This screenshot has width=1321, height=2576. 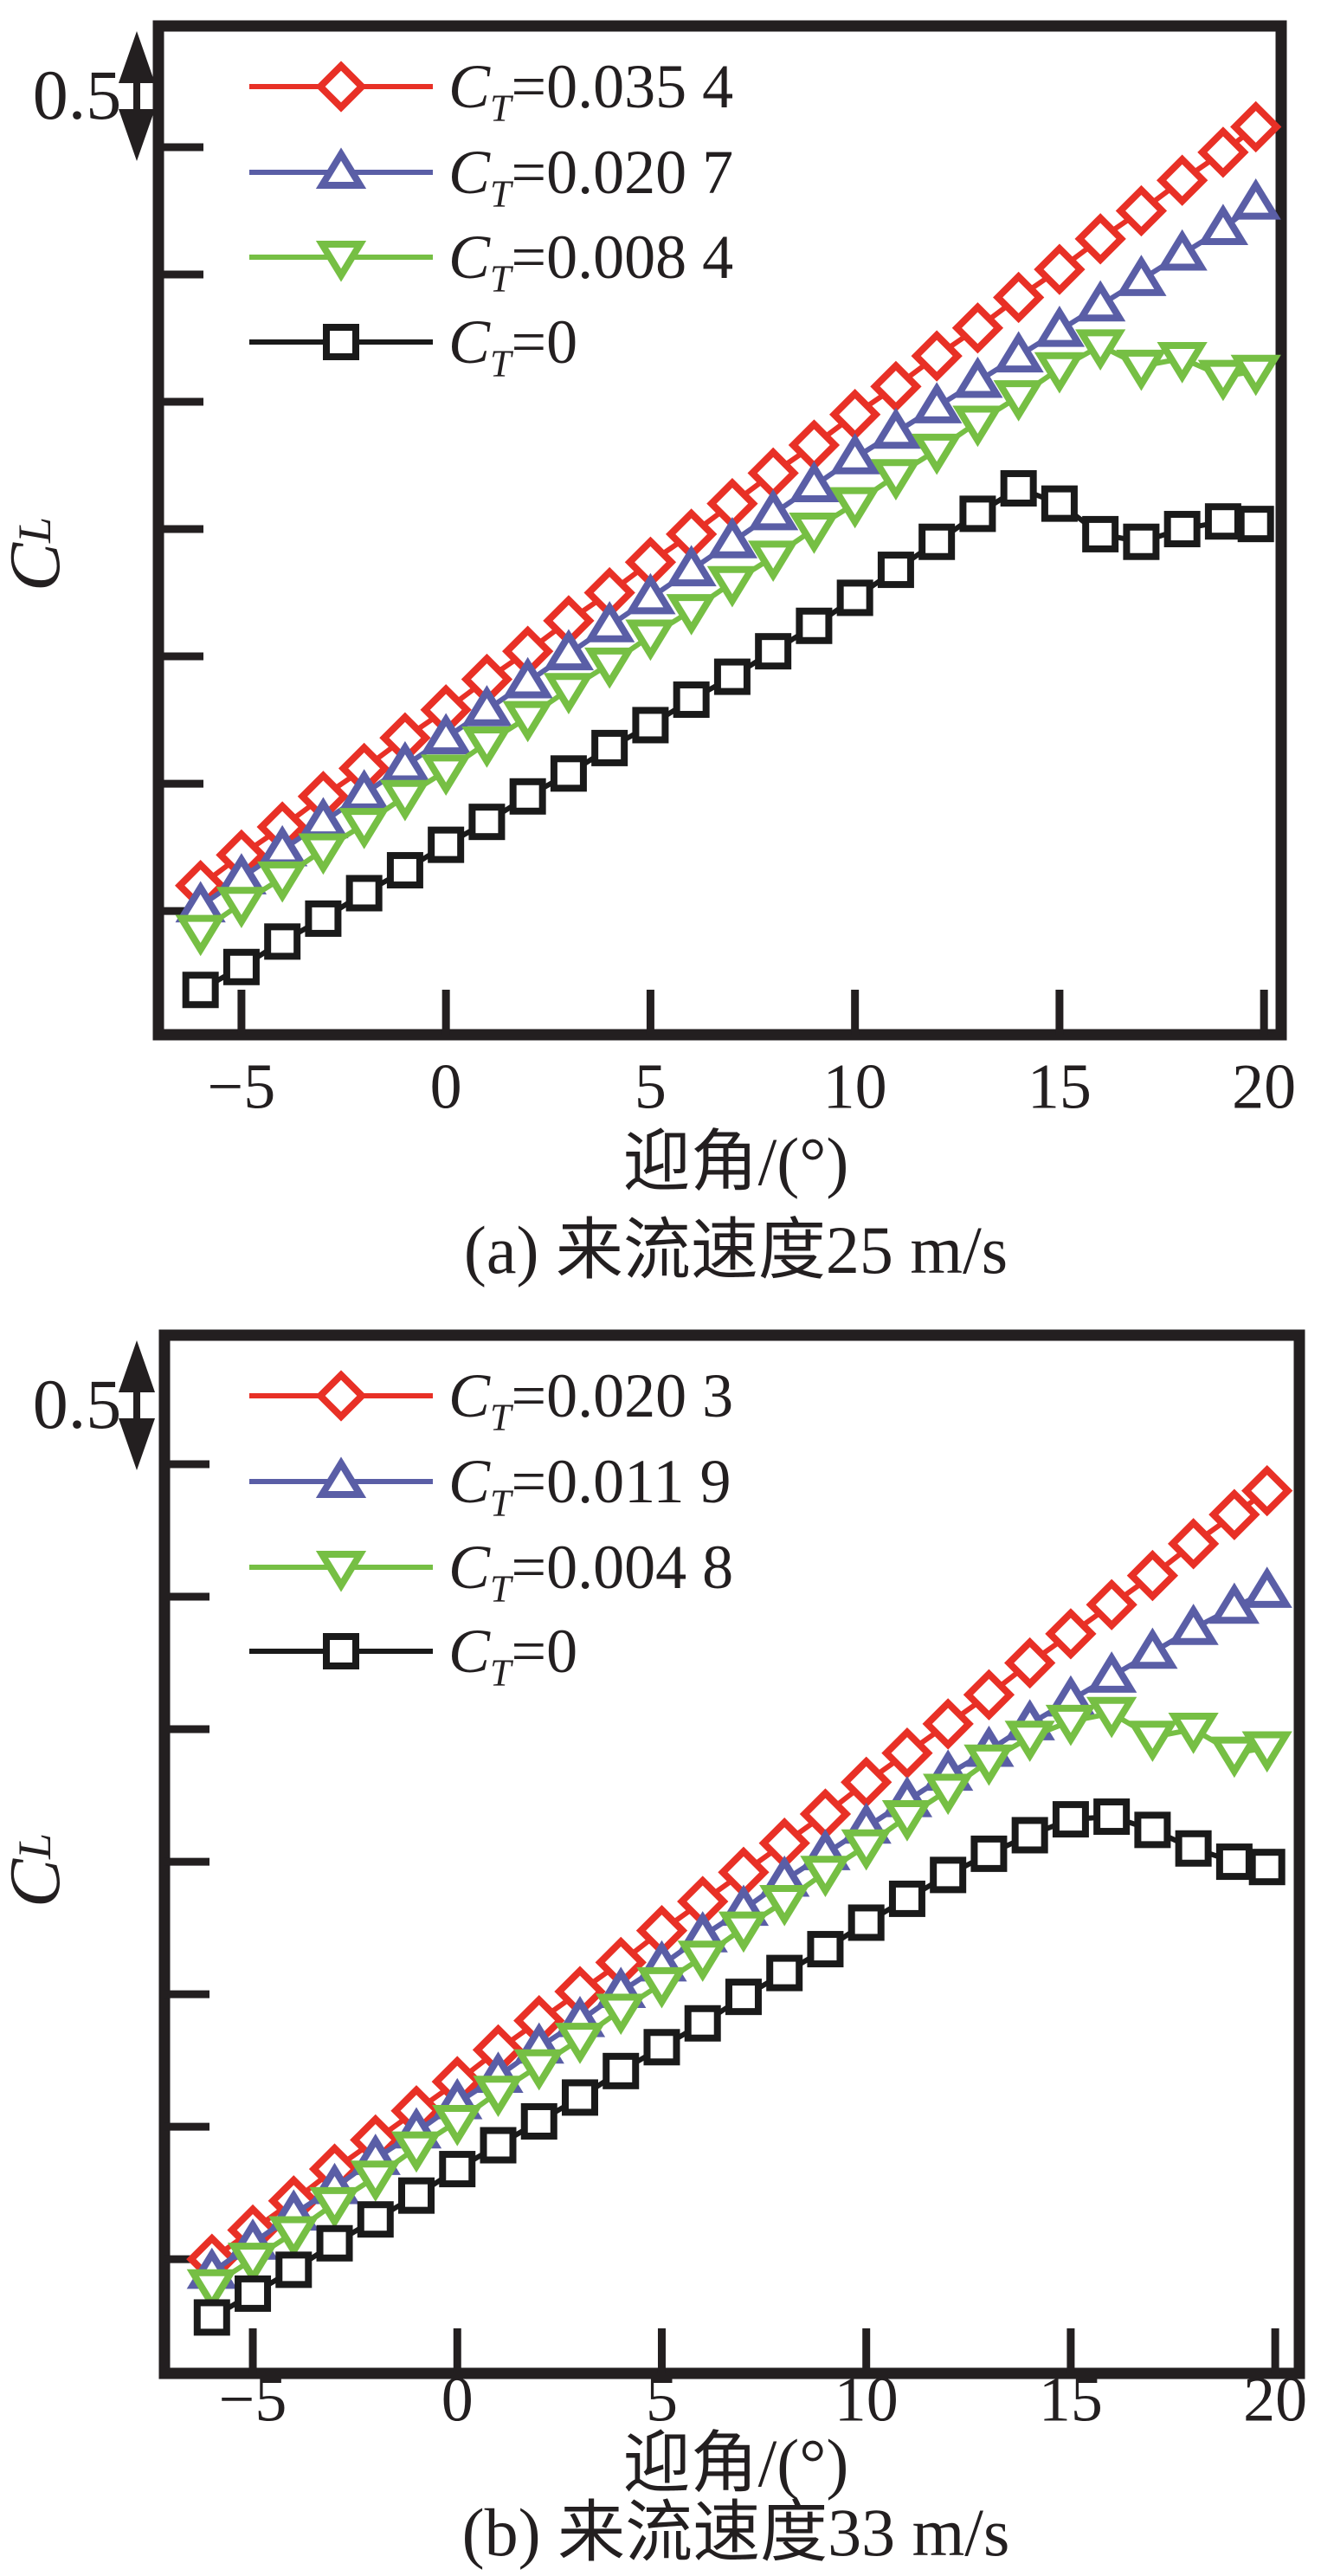 I want to click on legend-item-a3: CT=0.008 4, so click(x=491, y=257).